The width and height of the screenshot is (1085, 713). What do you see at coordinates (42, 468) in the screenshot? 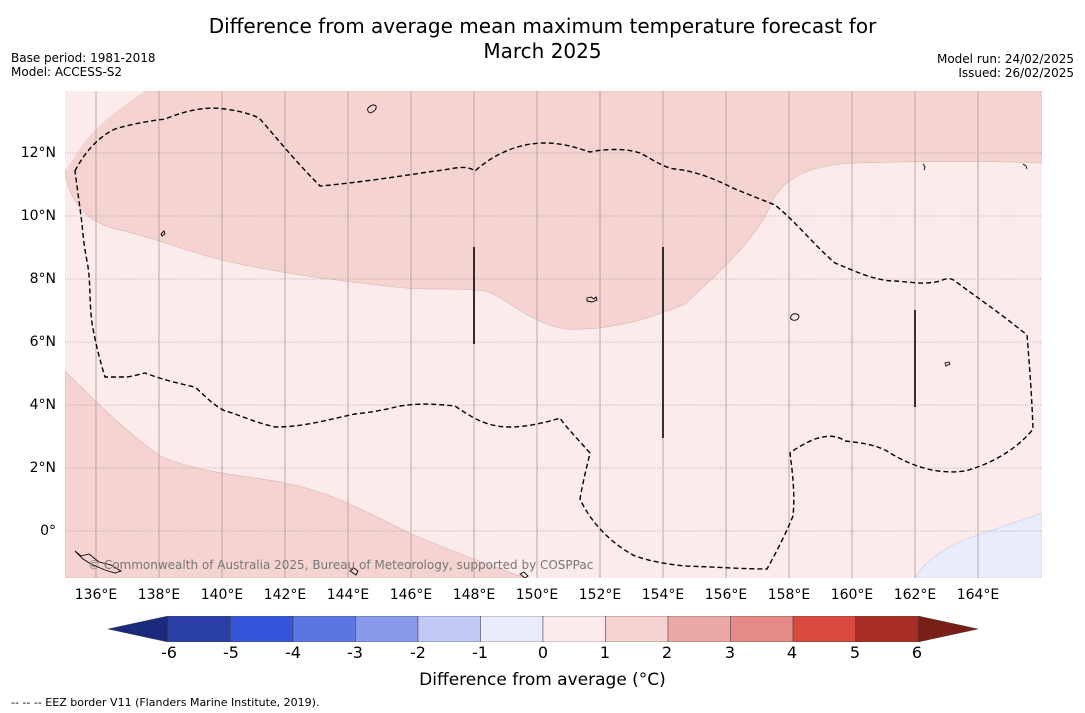
I see `lat-tick-2n: 2°N` at bounding box center [42, 468].